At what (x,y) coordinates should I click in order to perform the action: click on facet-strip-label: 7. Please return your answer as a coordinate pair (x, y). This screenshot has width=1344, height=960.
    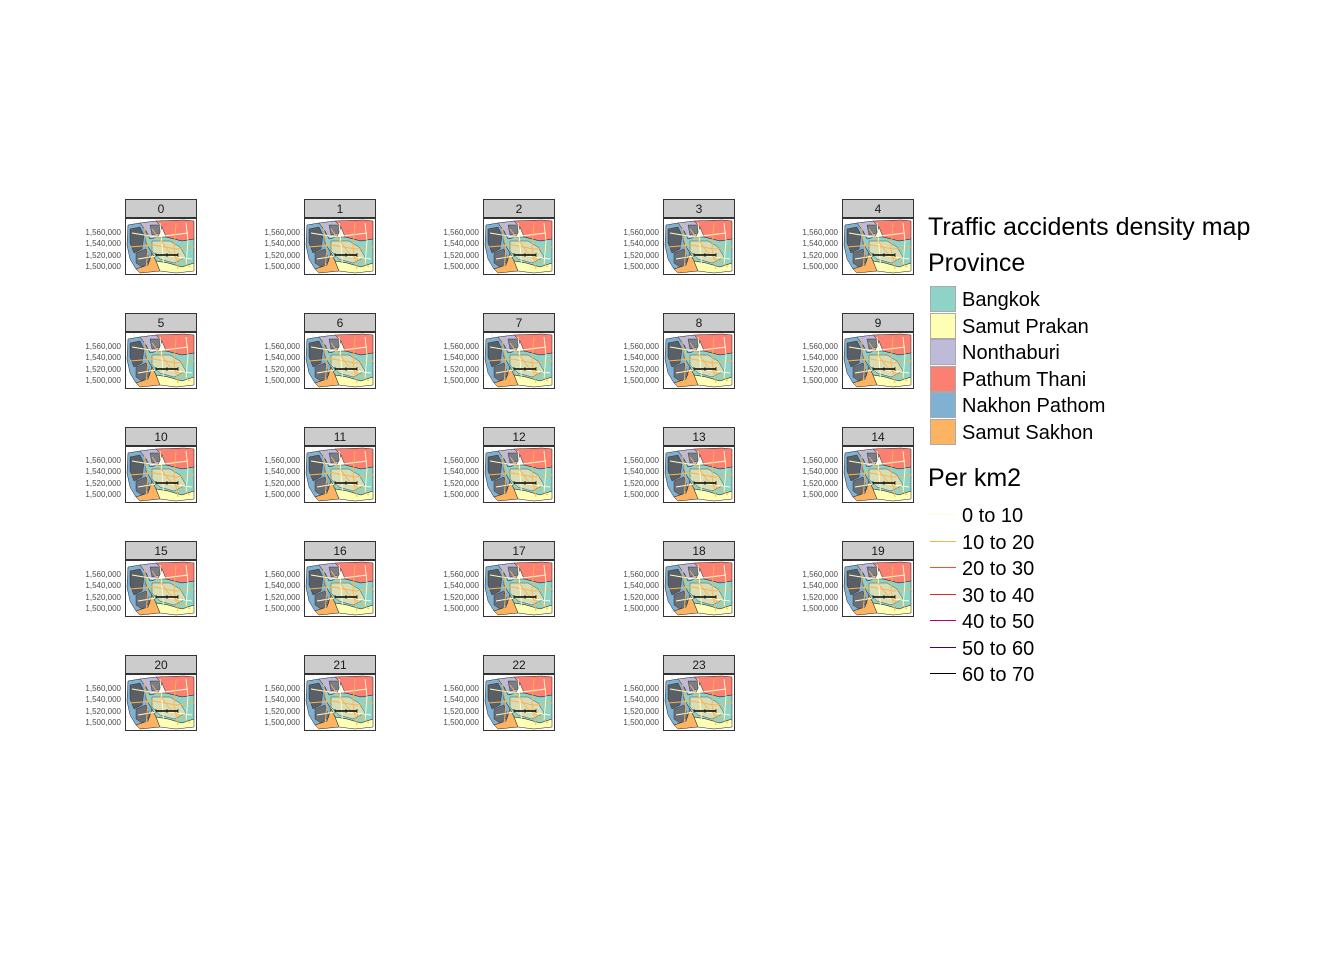
    Looking at the image, I should click on (519, 322).